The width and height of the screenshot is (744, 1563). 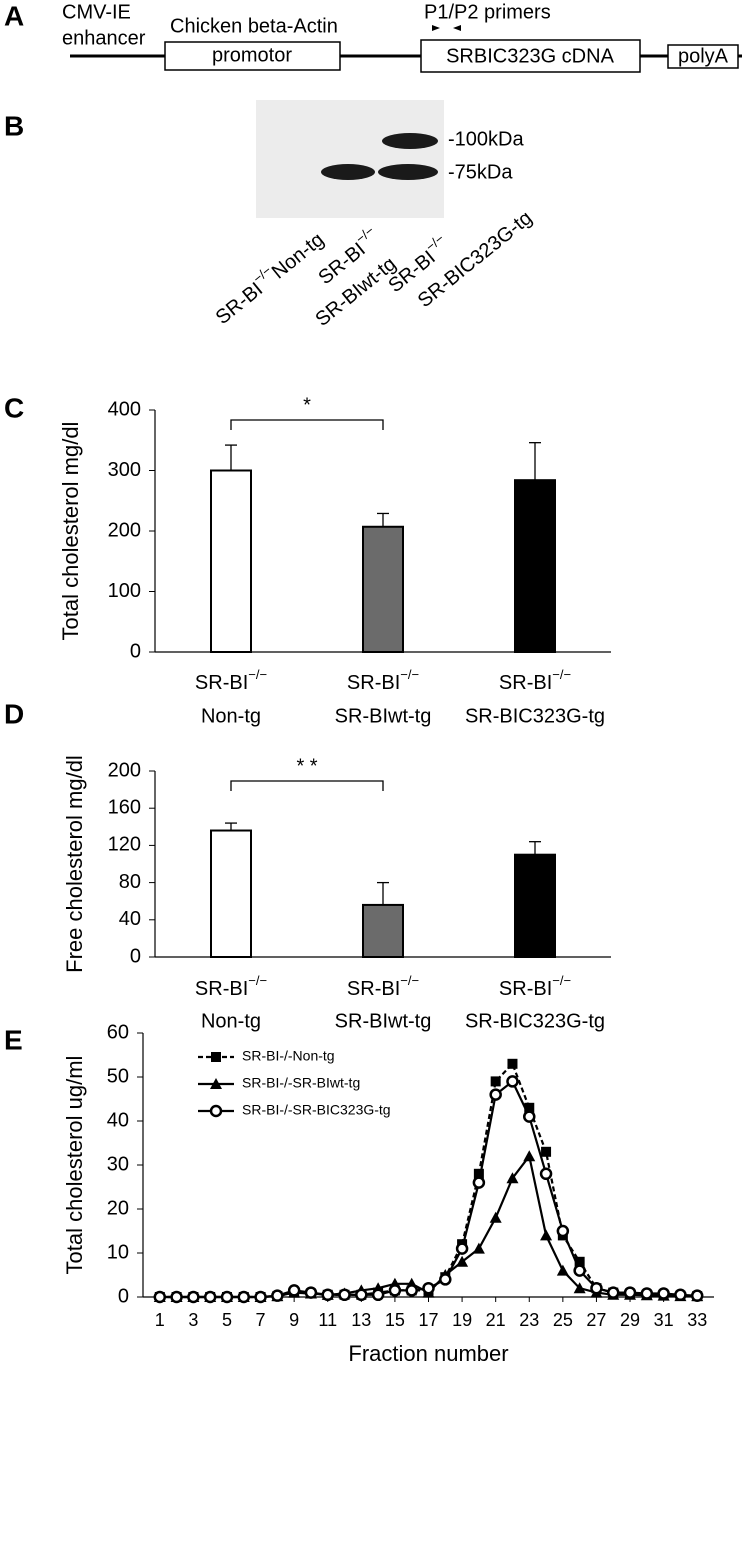 What do you see at coordinates (74, 864) in the screenshot?
I see `y-axis-title: Free cholesterol mg/dl` at bounding box center [74, 864].